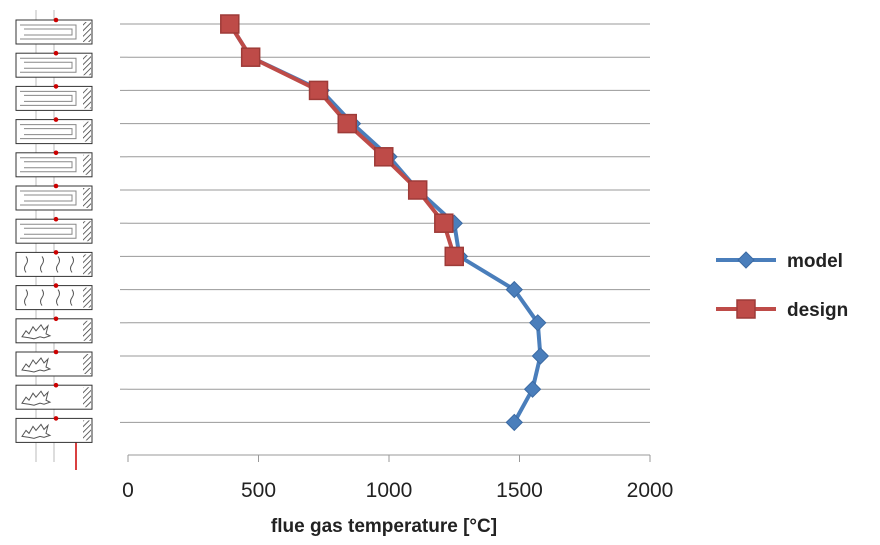 Image resolution: width=880 pixels, height=545 pixels. I want to click on legend-label: design, so click(817, 310).